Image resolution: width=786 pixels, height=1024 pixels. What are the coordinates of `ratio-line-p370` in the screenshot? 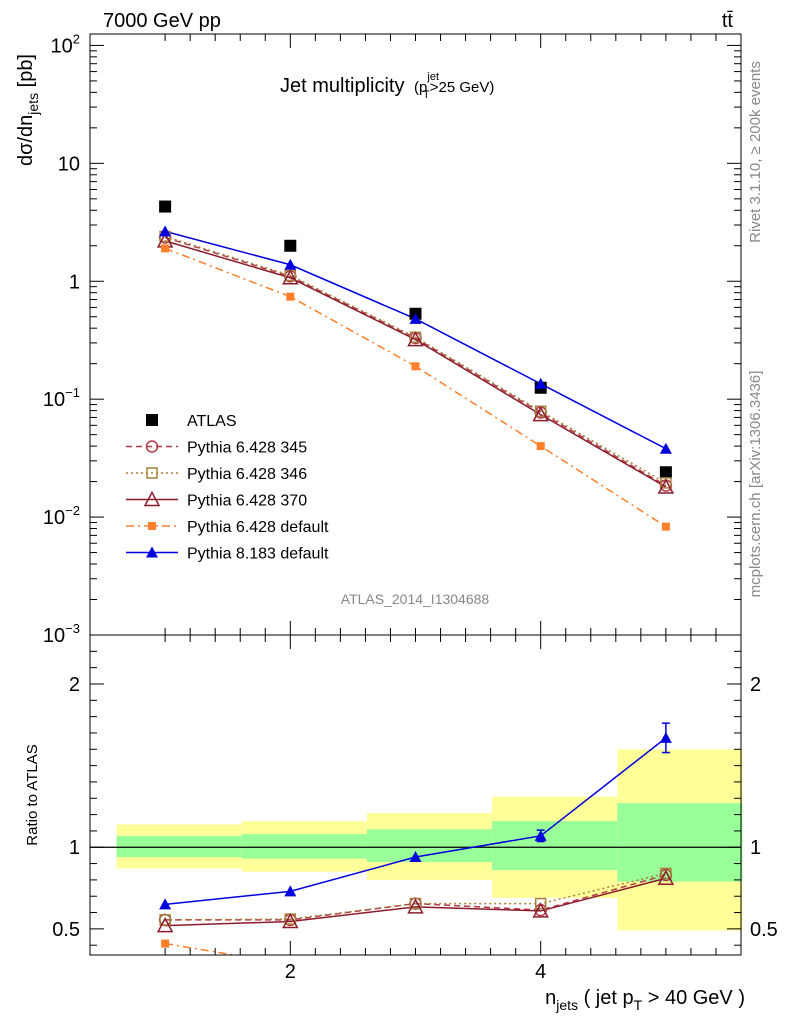 It's located at (416, 902).